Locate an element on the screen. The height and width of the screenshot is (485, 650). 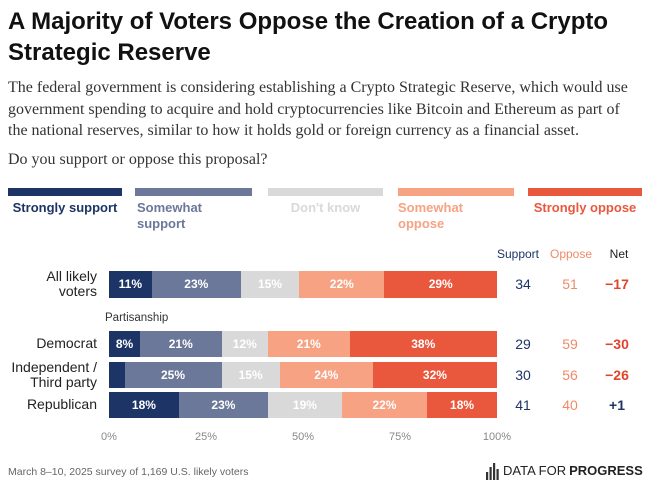
logo: DATA FOR PROGRESS is located at coordinates (564, 471).